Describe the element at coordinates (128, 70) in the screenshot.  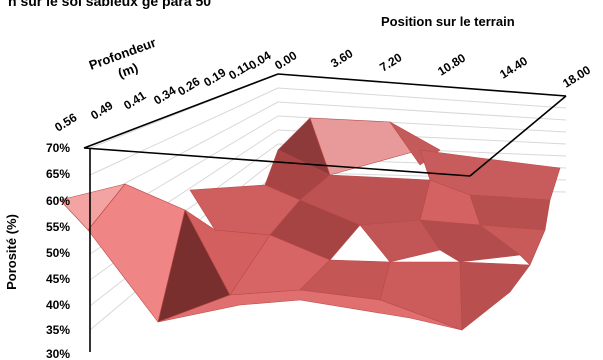
I see `y-axis-title-line2: (m)` at that location.